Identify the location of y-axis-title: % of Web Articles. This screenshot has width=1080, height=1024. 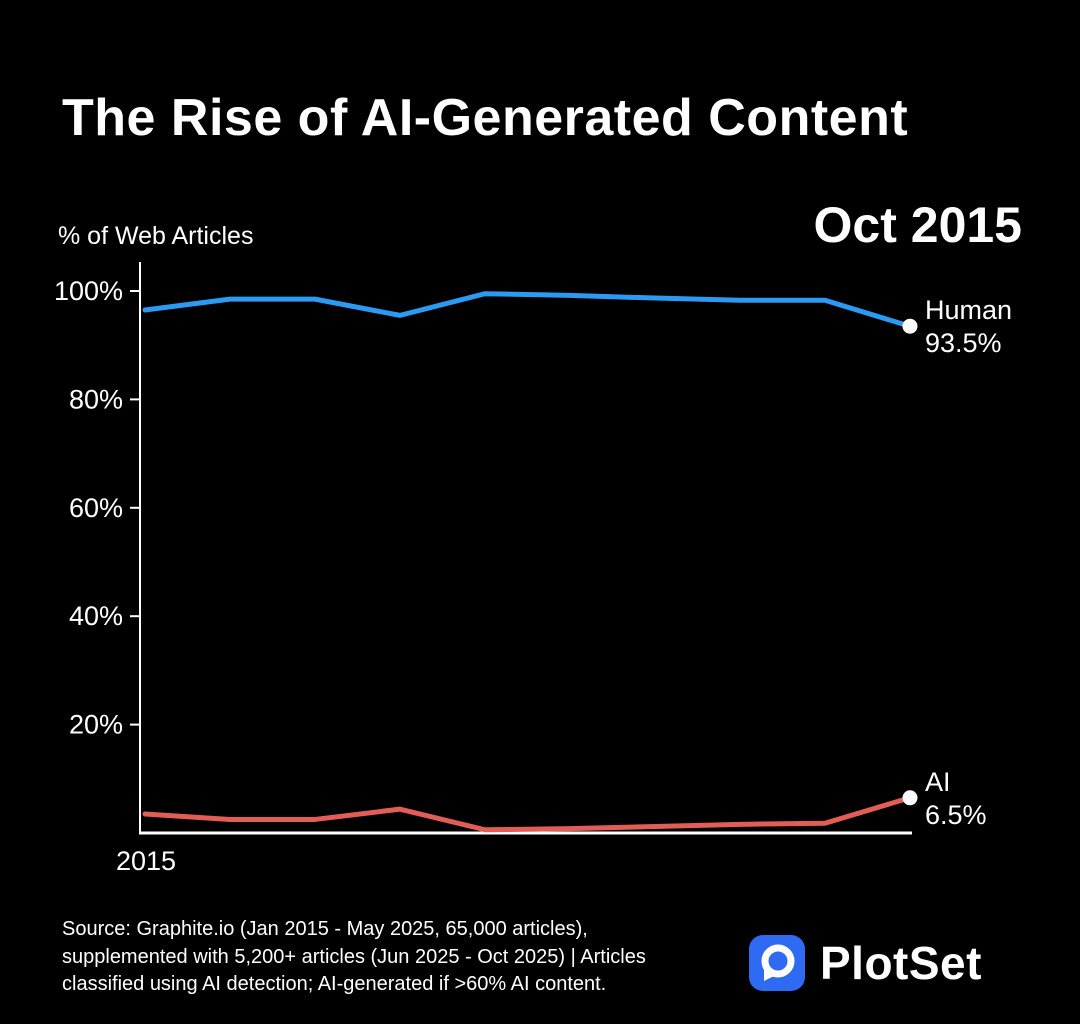
(156, 236).